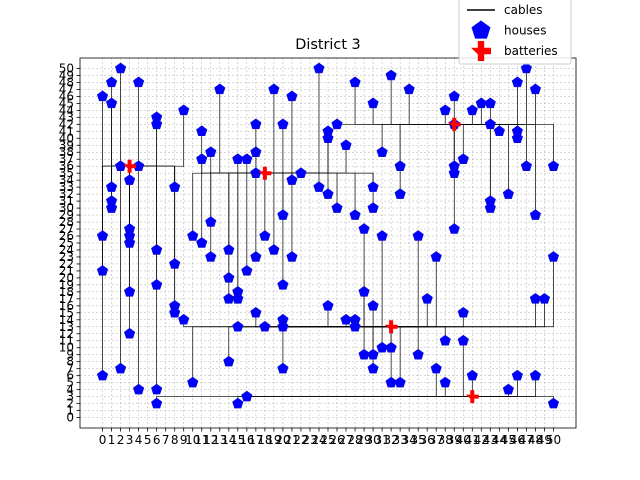 The width and height of the screenshot is (640, 480). What do you see at coordinates (517, 440) in the screenshot?
I see `x-tick-label: 46` at bounding box center [517, 440].